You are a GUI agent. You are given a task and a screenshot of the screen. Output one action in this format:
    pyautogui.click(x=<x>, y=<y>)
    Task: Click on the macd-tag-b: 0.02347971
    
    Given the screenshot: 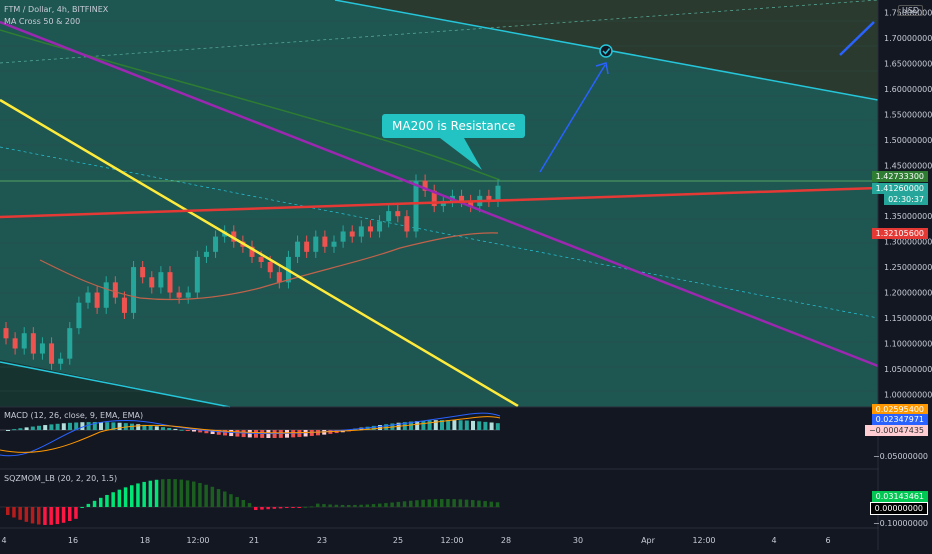 What is the action you would take?
    pyautogui.click(x=899, y=419)
    